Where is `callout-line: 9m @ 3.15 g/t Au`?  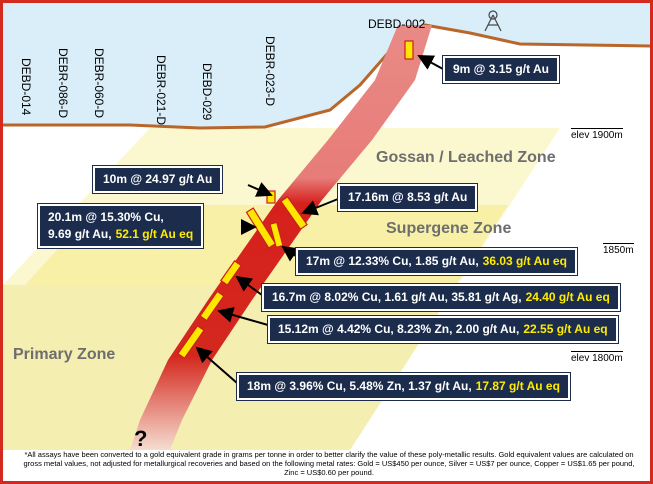 callout-line: 9m @ 3.15 g/t Au is located at coordinates (501, 69).